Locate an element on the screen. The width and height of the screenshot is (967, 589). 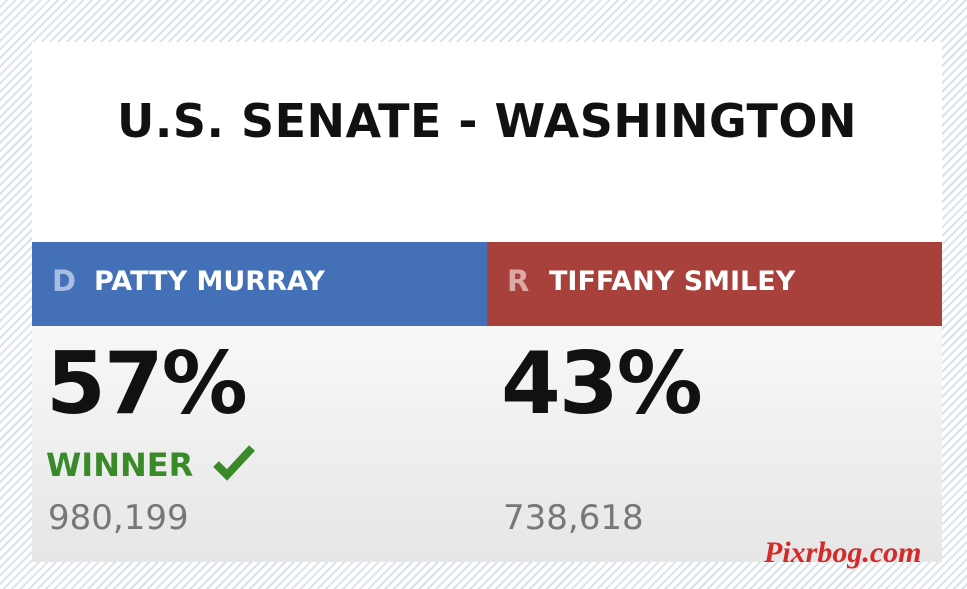
vote-count: 738,618 is located at coordinates (573, 518).